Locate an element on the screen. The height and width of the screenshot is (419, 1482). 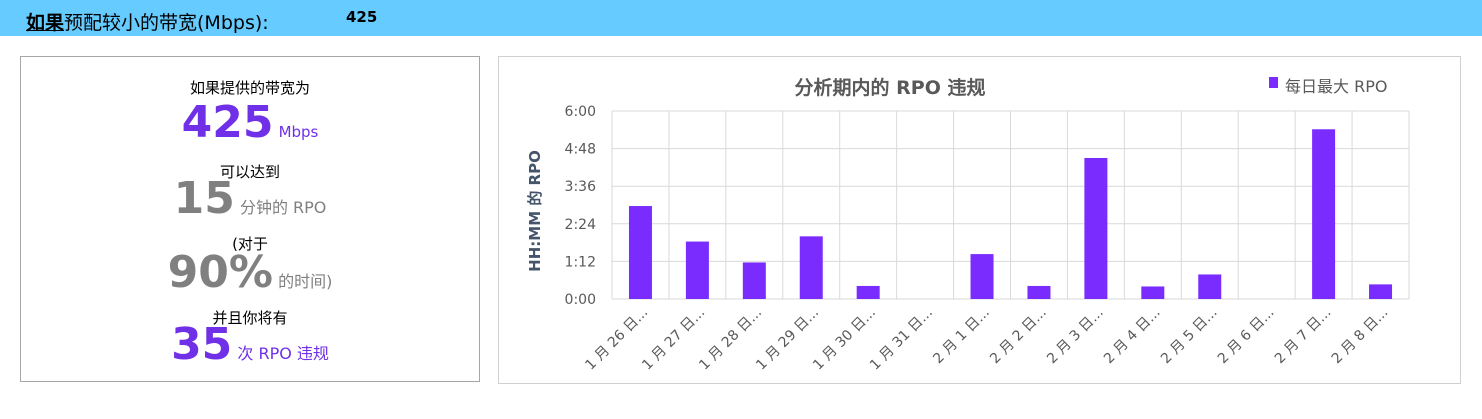
y-tick-label: 3:36 is located at coordinates (581, 187).